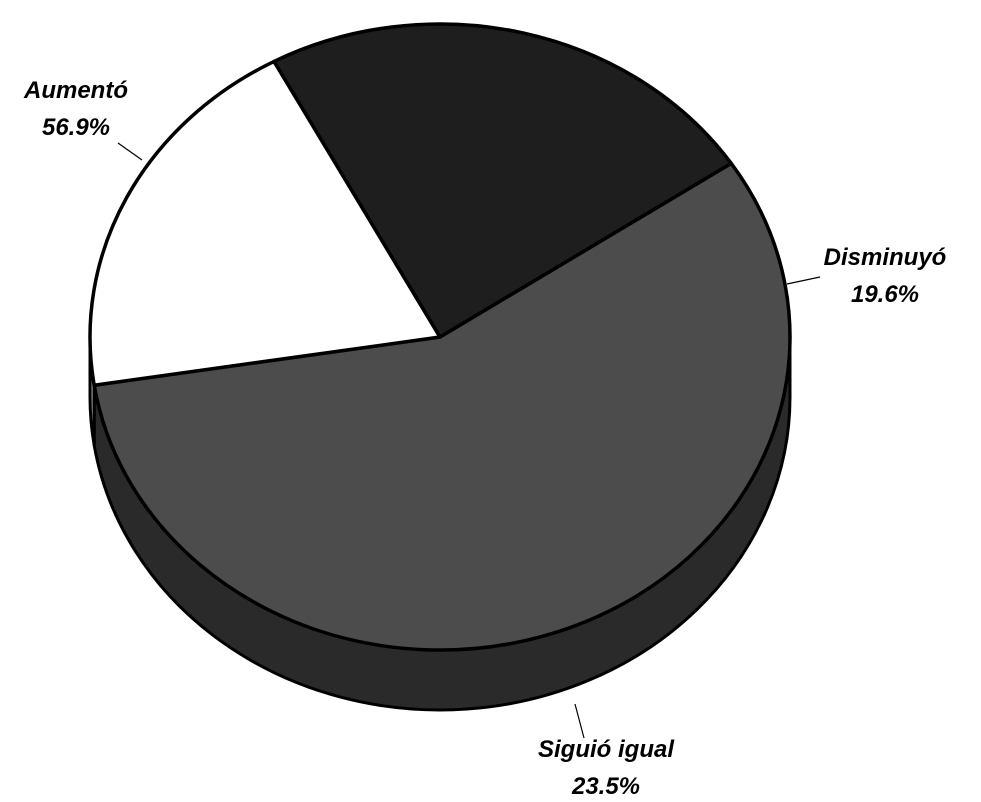  What do you see at coordinates (885, 257) in the screenshot?
I see `slice-label-disminuyo: Disminuyó` at bounding box center [885, 257].